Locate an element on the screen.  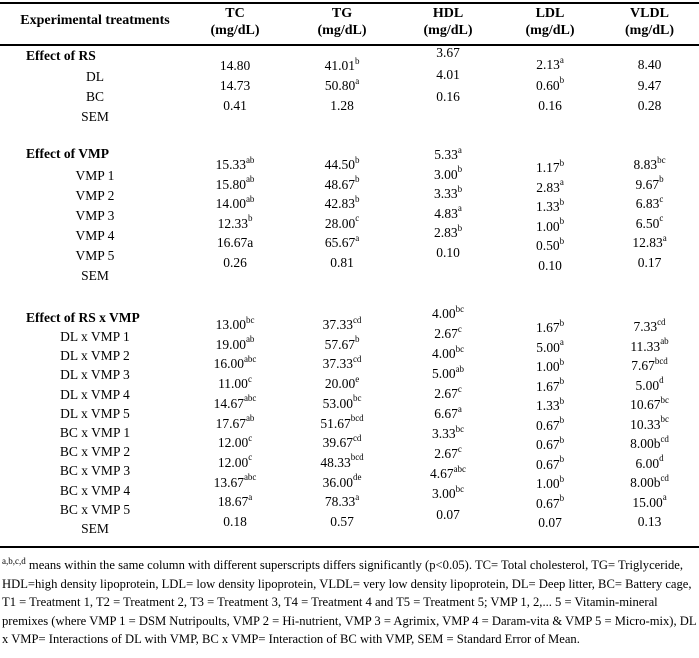
header-col-ldl: LDL (mg/dL) is located at coordinates (550, 22).